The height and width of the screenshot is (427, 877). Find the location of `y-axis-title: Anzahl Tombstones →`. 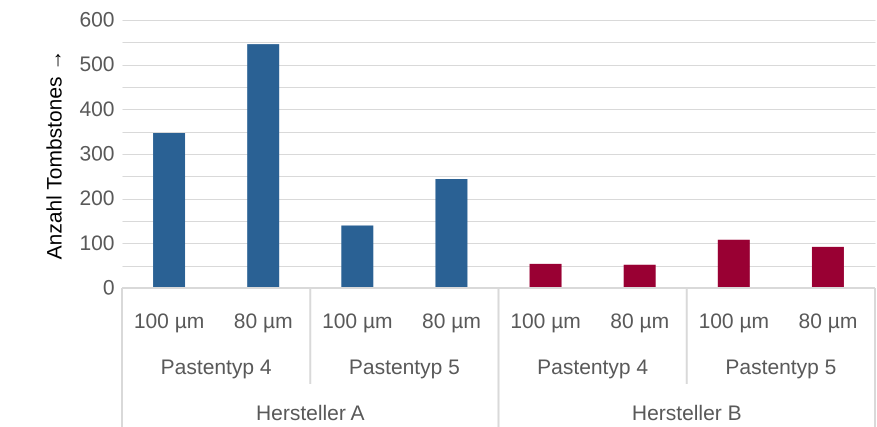

y-axis-title: Anzahl Tombstones → is located at coordinates (54, 155).